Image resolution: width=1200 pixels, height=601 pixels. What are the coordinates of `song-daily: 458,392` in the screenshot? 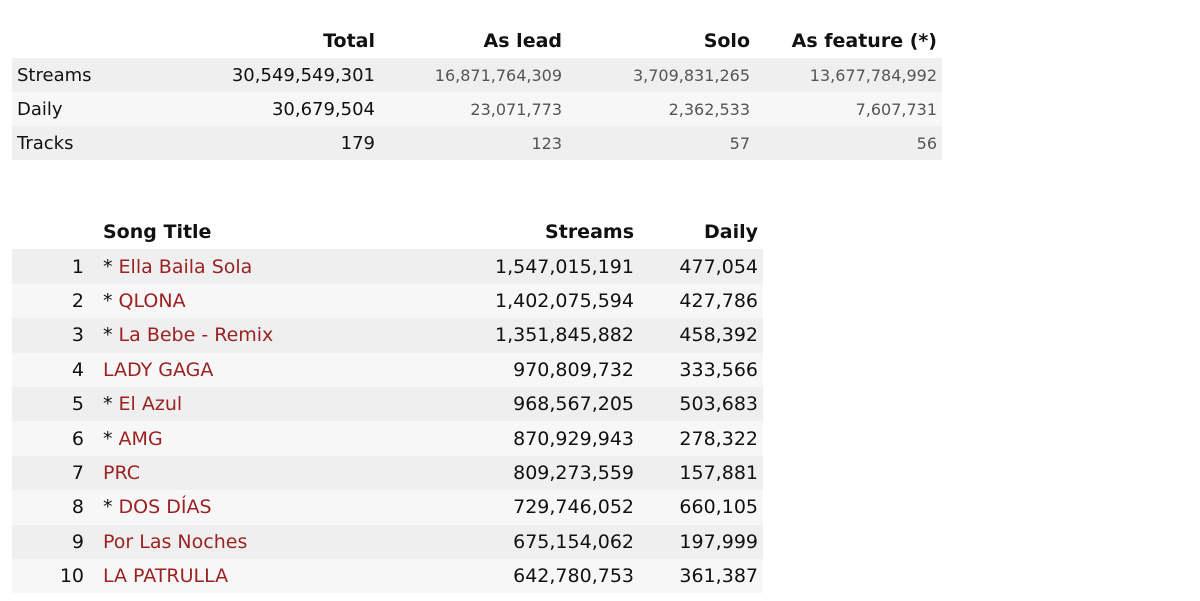 It's located at (701, 335).